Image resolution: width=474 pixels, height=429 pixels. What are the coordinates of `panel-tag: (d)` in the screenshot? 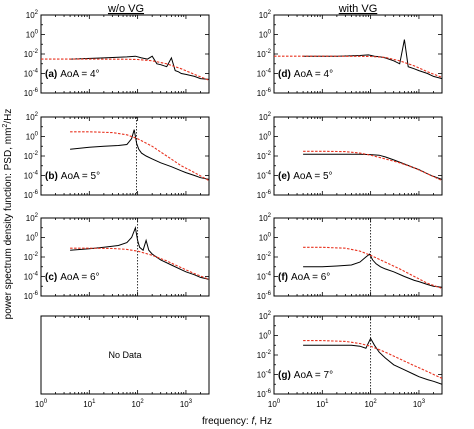 It's located at (284, 74).